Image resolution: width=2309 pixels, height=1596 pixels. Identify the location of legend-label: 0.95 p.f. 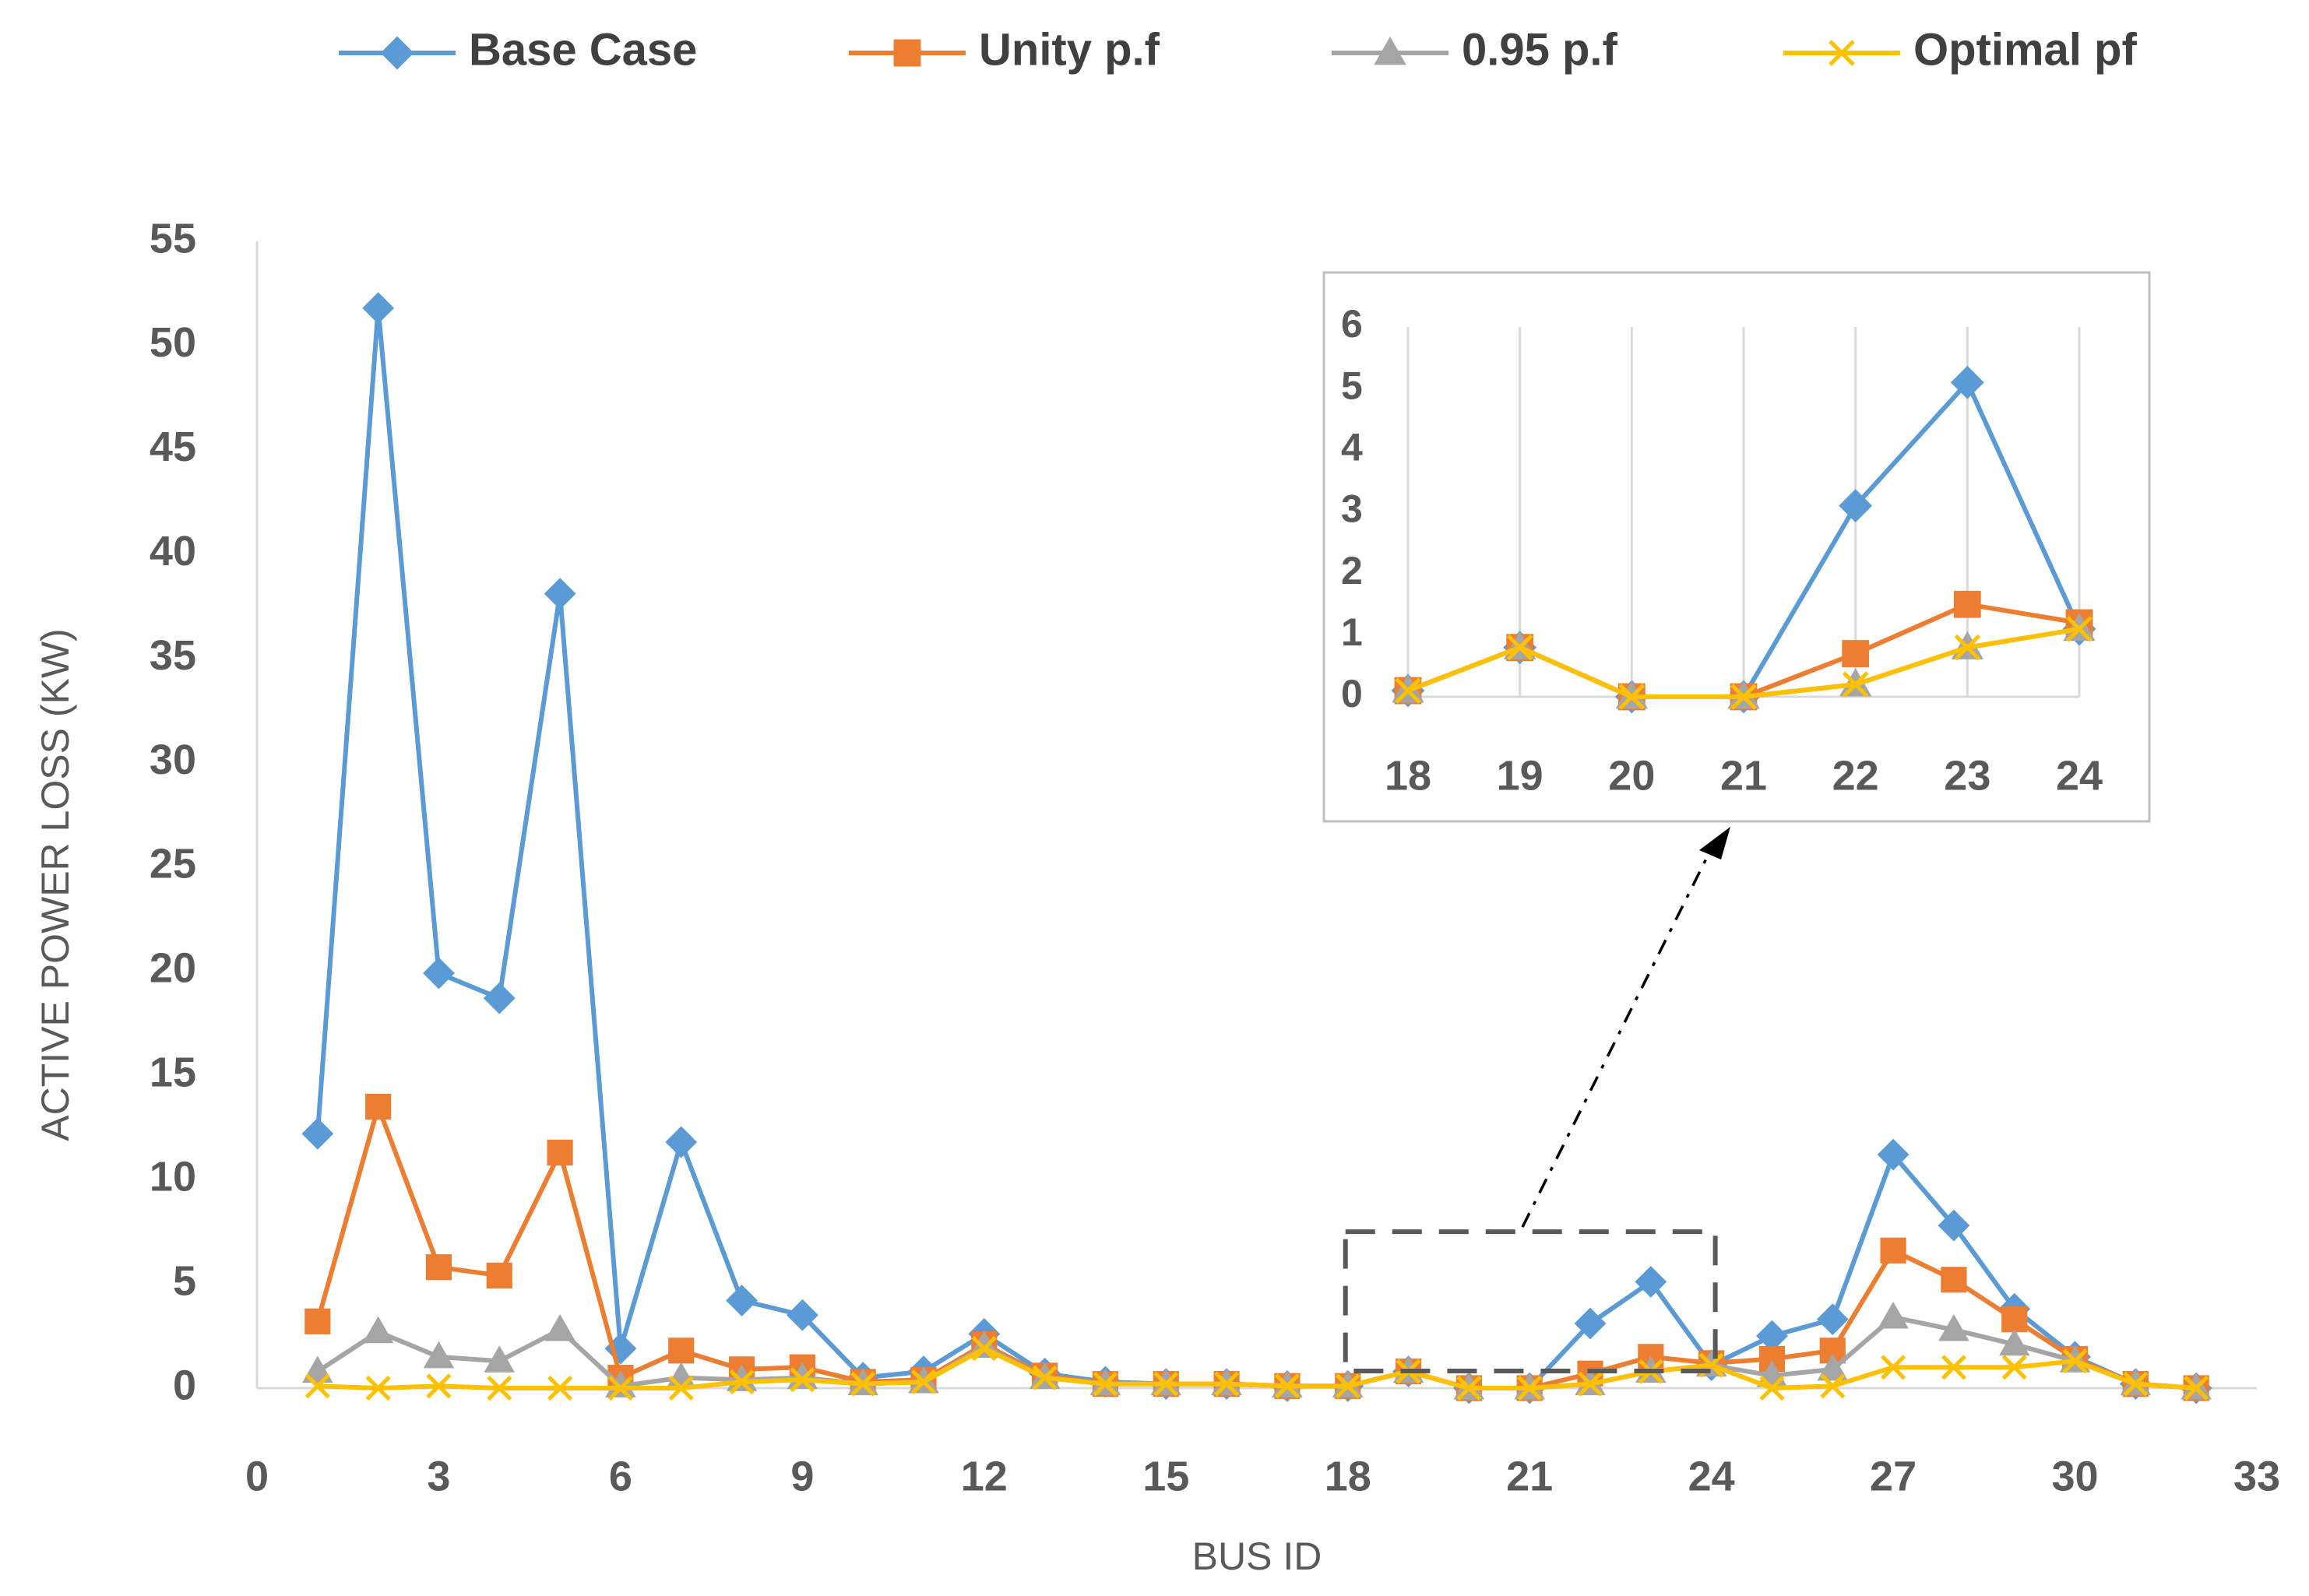
(1540, 49).